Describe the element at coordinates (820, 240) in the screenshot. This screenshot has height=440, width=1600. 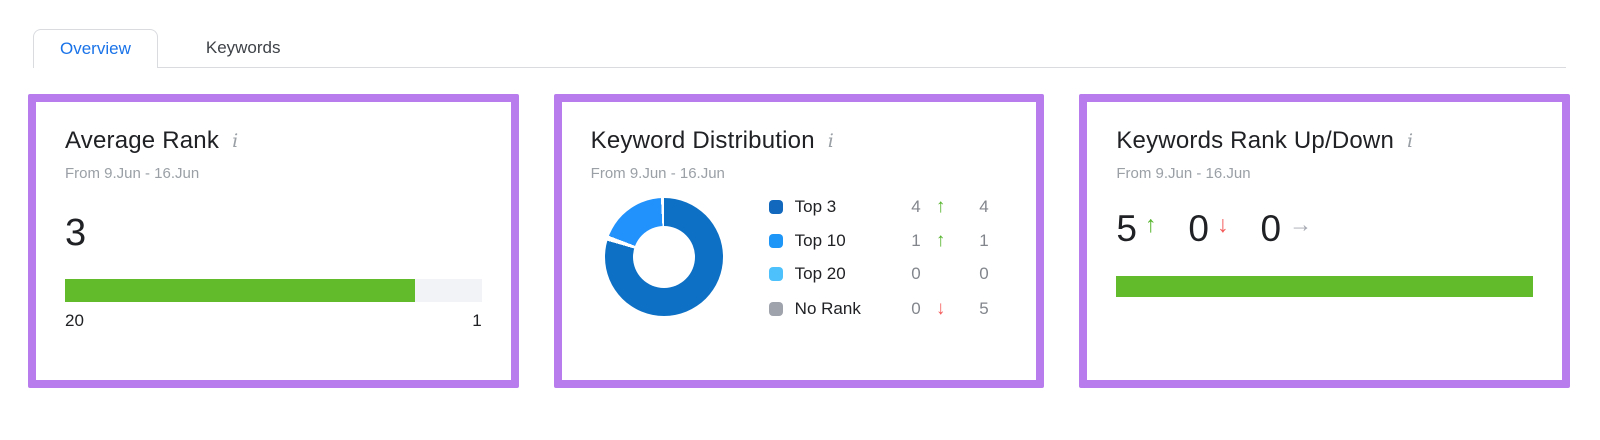
I see `legend-label: Top 10` at that location.